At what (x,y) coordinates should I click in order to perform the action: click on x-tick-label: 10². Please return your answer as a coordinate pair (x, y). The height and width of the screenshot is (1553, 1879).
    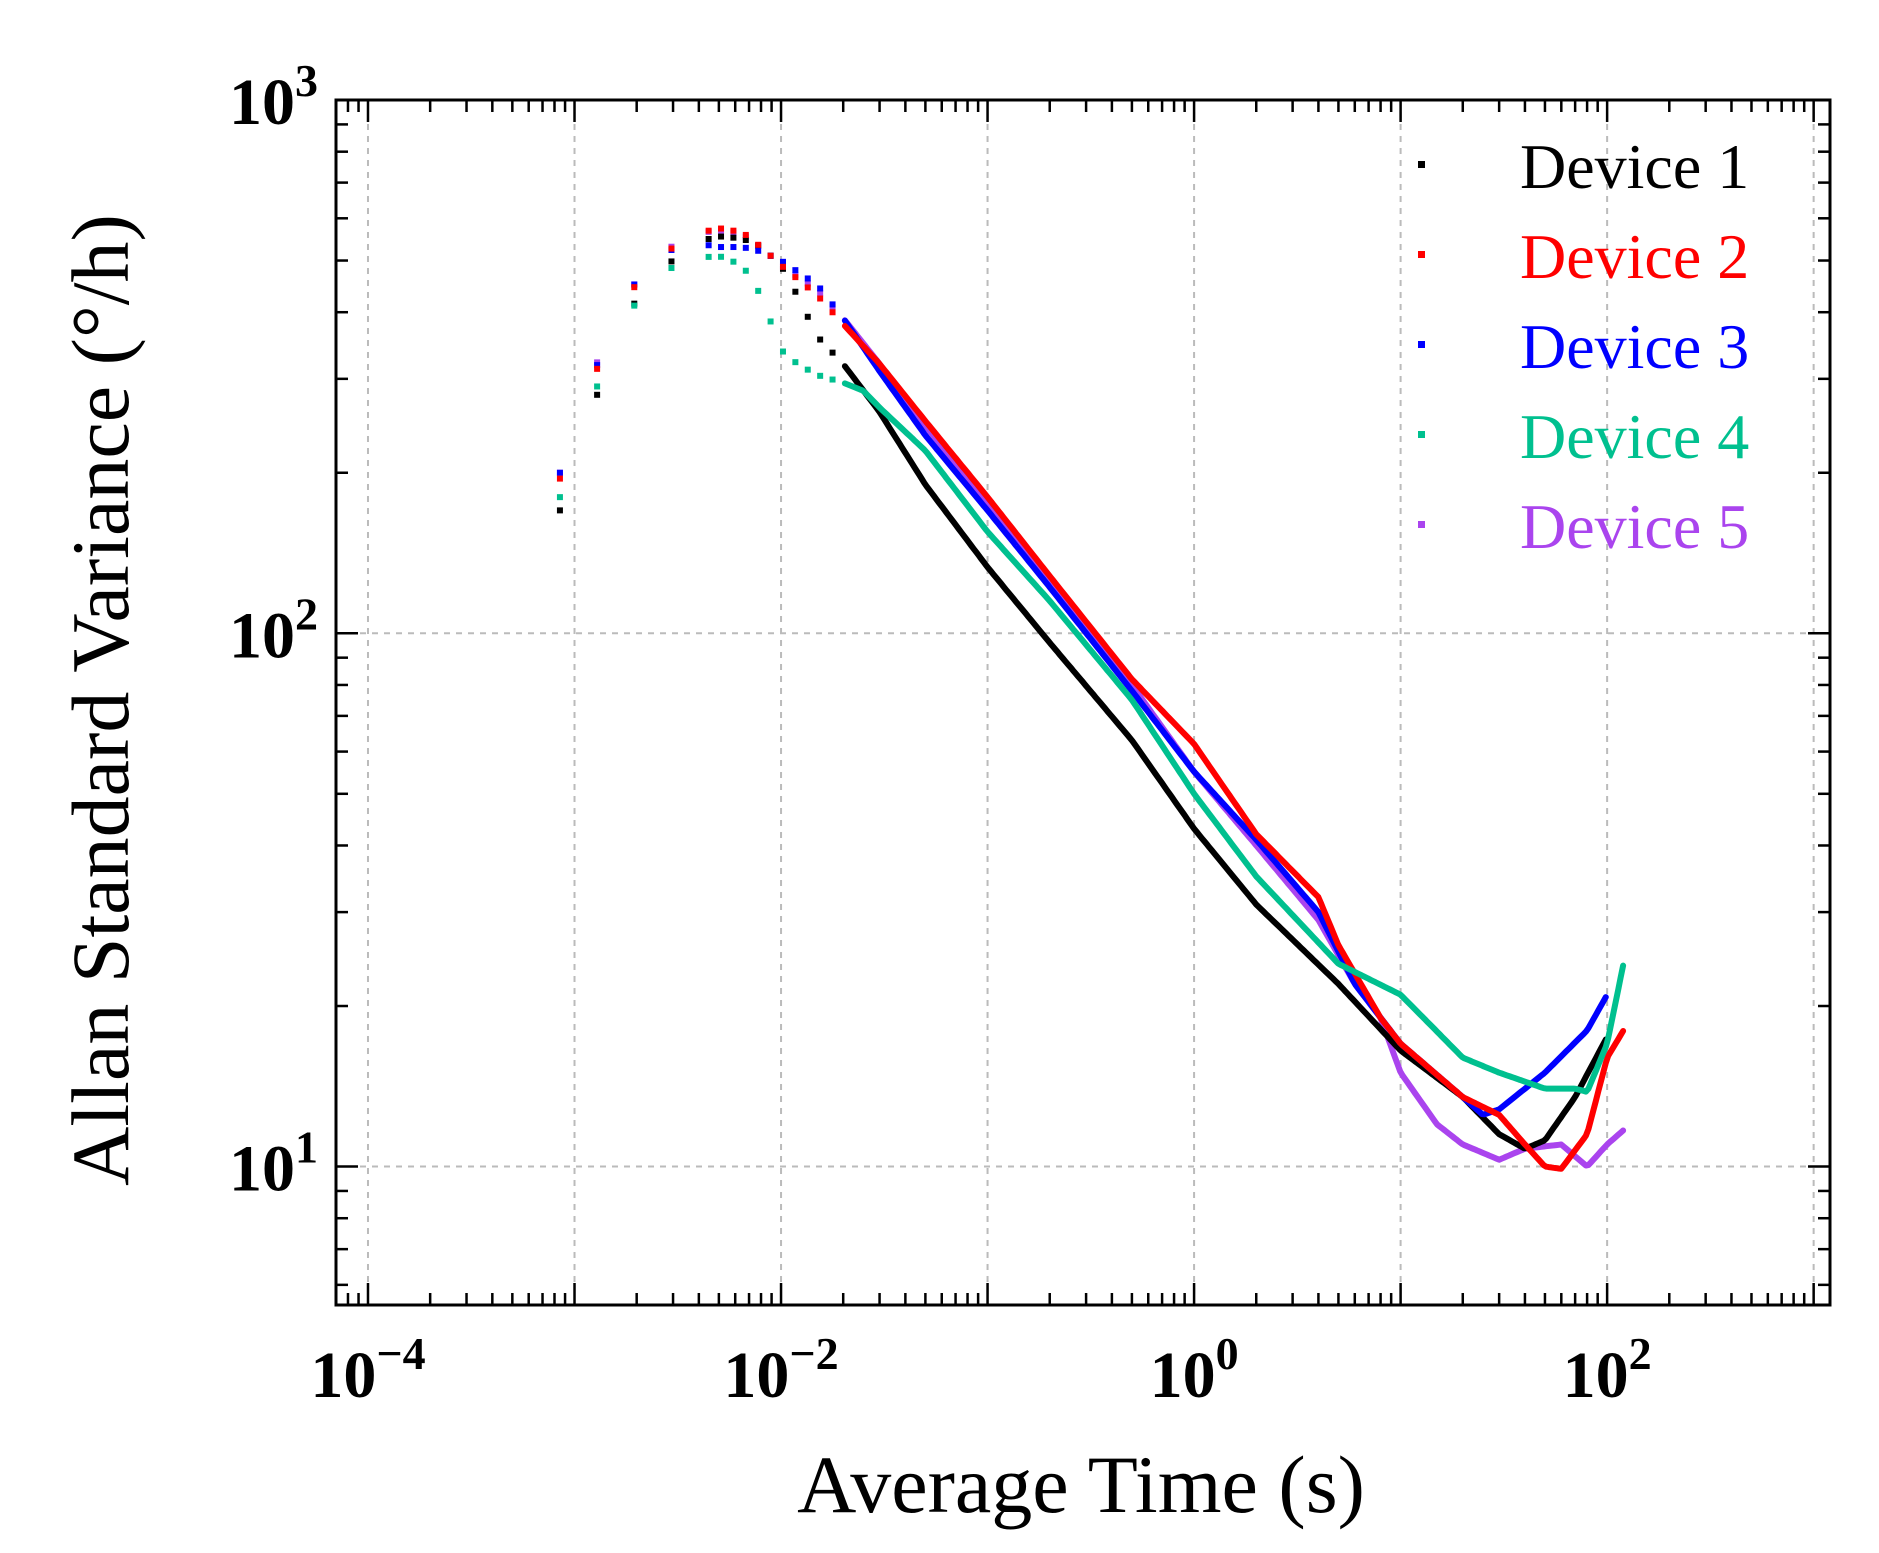
    Looking at the image, I should click on (1607, 1370).